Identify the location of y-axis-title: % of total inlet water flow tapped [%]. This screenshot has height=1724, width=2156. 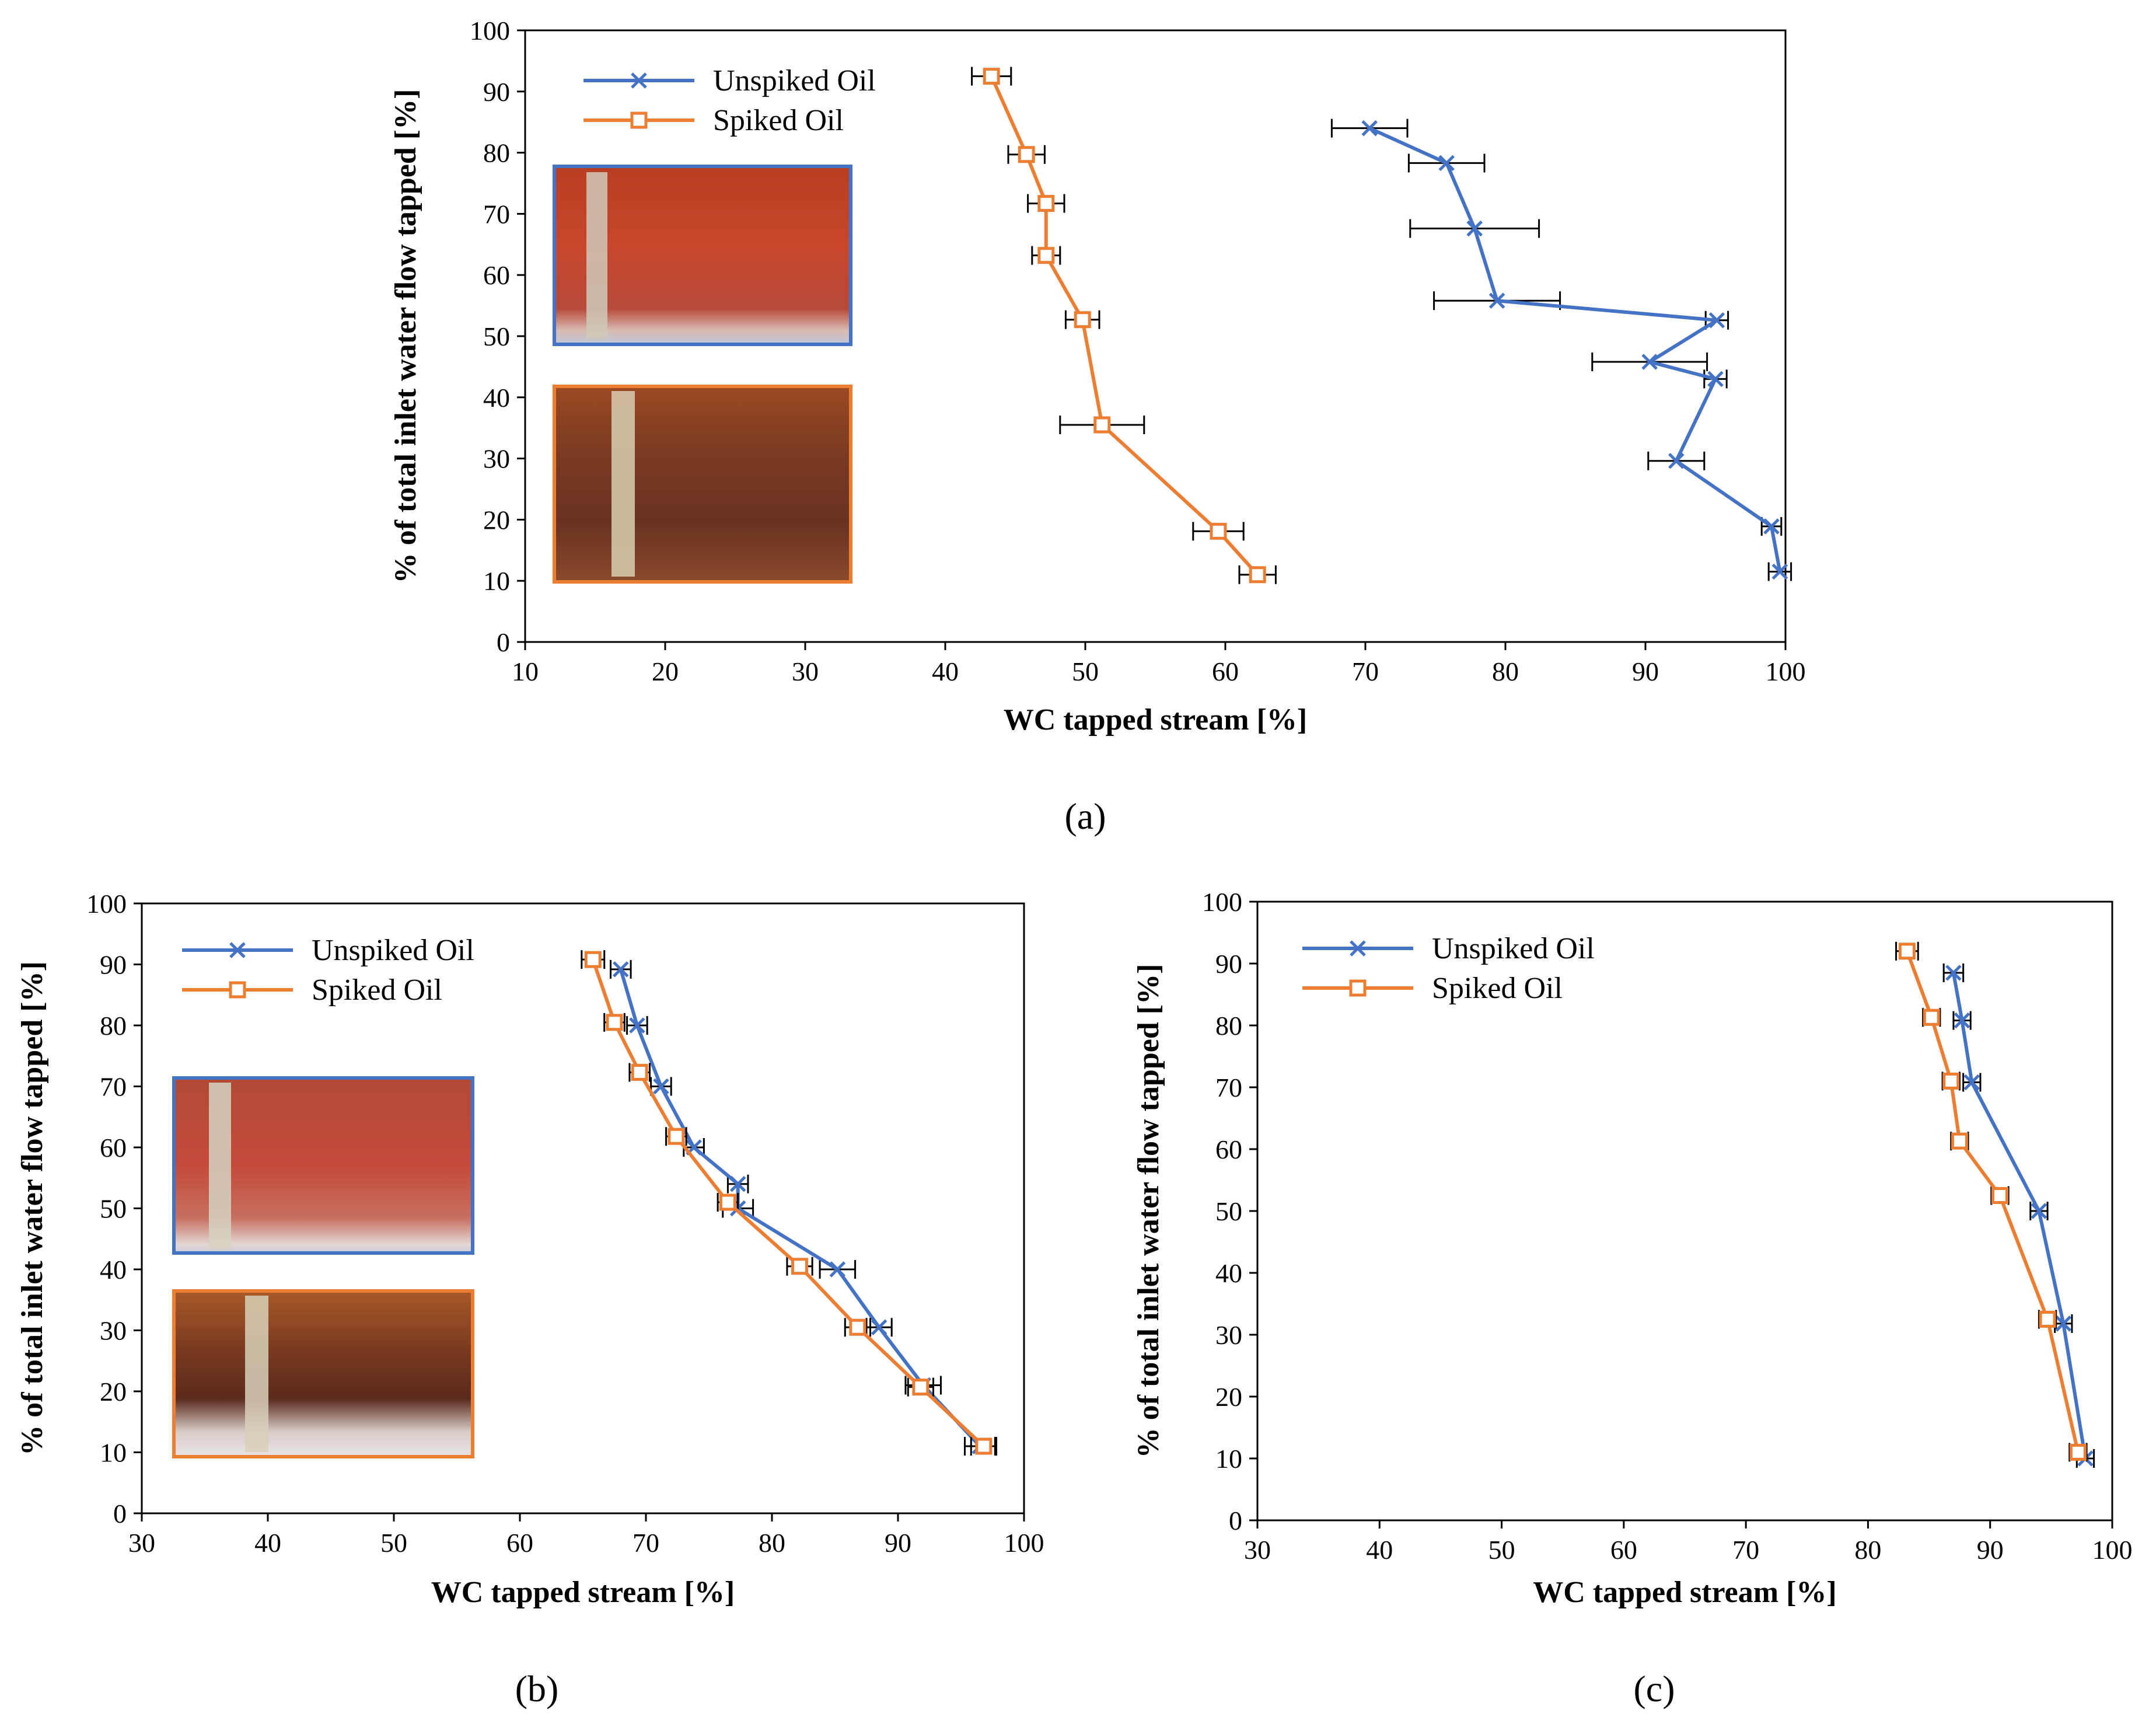
(405, 337).